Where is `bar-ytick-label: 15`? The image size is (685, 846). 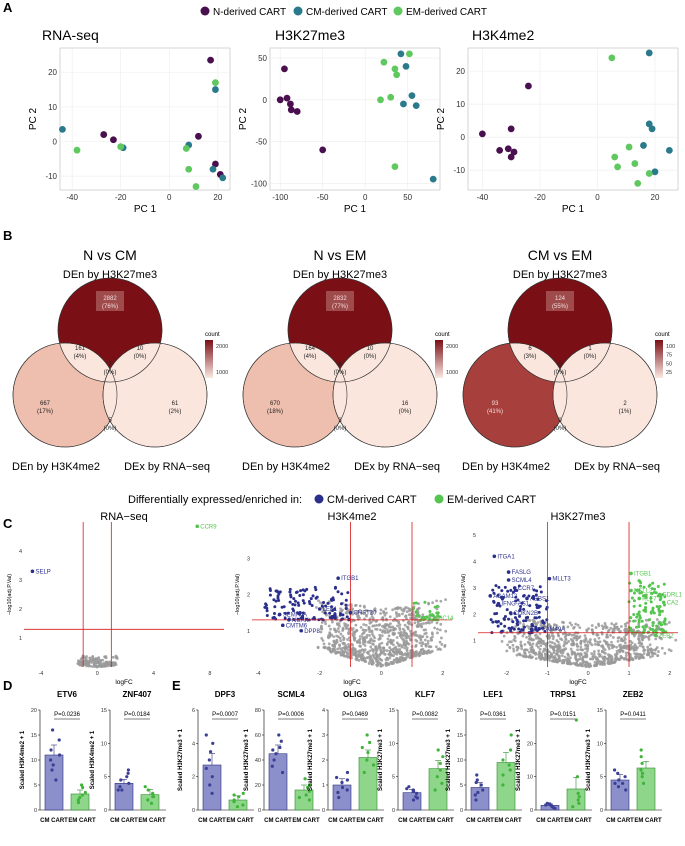
bar-ytick-label: 15 is located at coordinates (600, 711).